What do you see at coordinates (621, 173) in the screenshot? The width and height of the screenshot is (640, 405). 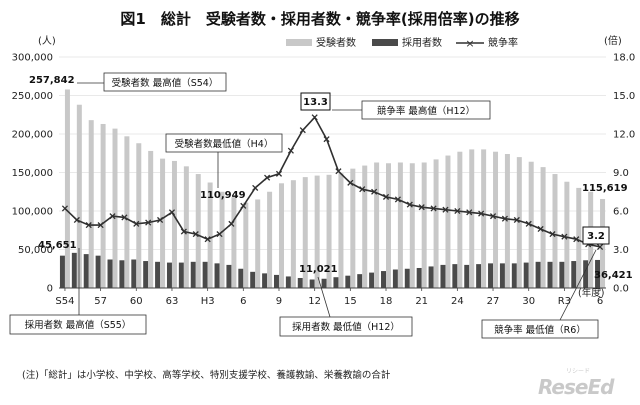 I see `right-tick-label: 9.0` at bounding box center [621, 173].